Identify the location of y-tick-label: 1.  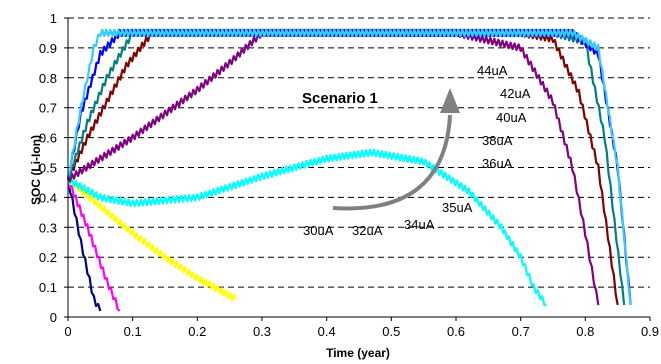
(53, 18).